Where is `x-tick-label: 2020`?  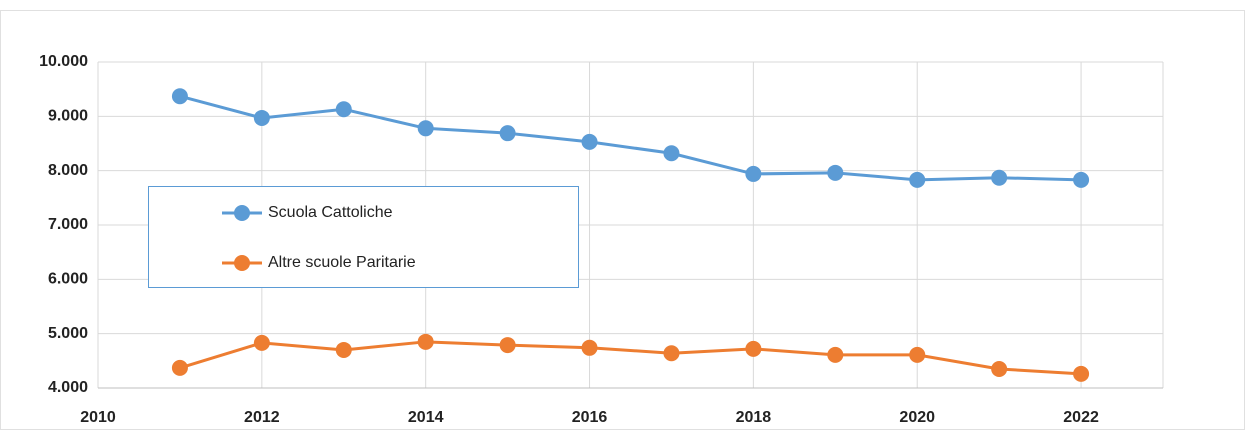
x-tick-label: 2020 is located at coordinates (917, 417).